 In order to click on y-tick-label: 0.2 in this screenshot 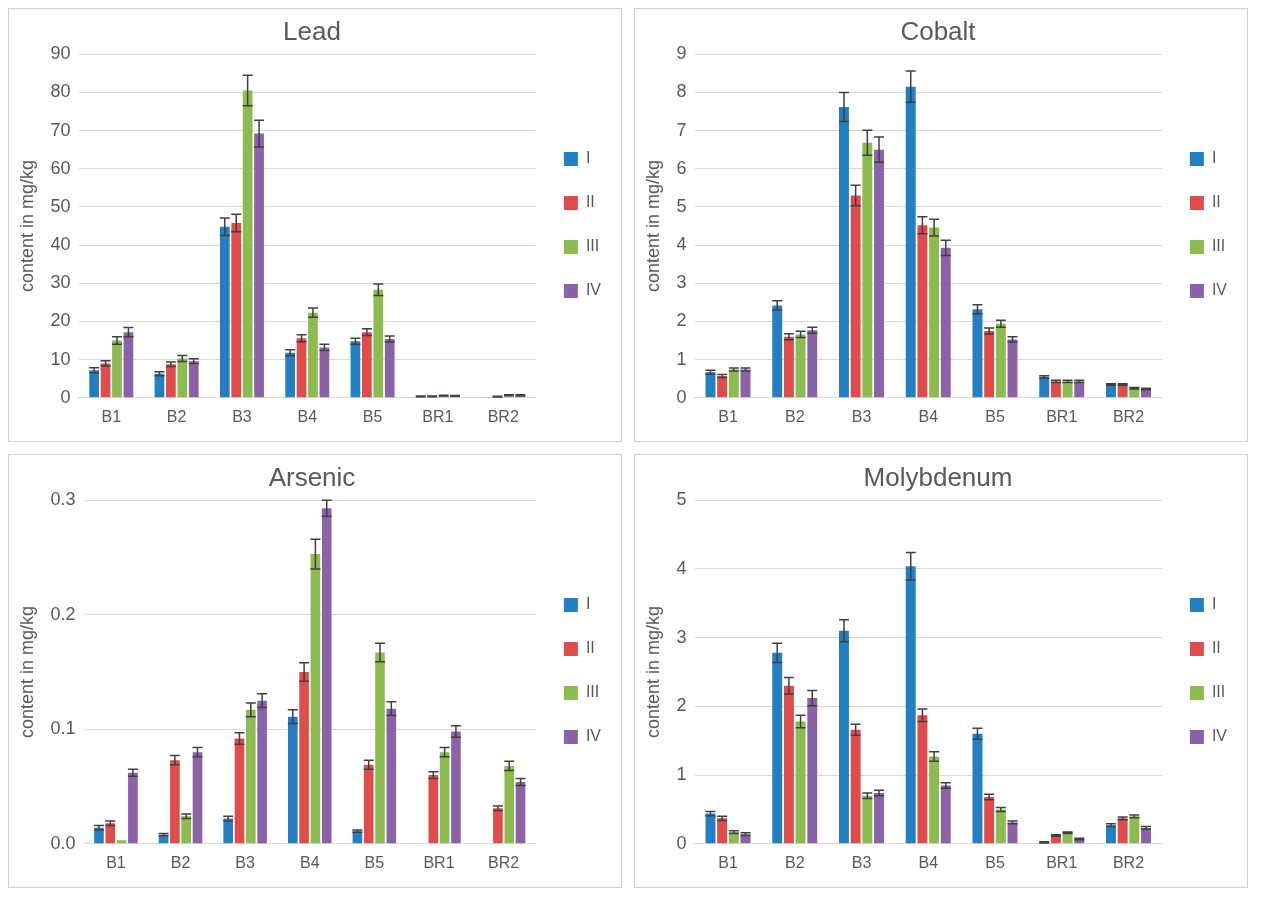, I will do `click(63, 613)`.